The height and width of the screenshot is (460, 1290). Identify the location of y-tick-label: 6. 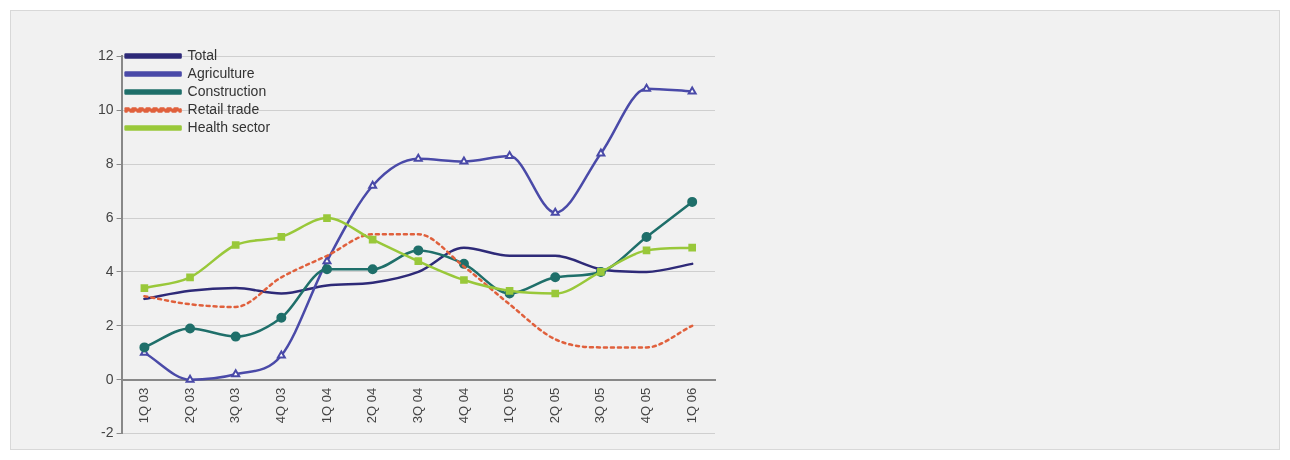
(109, 216).